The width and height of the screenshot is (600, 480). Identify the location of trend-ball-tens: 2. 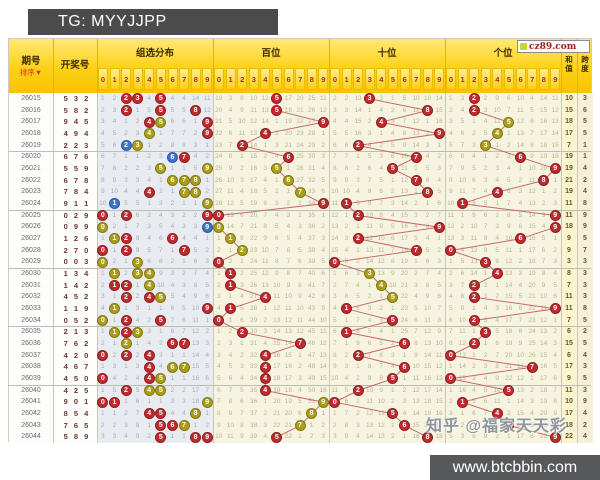
(358, 215).